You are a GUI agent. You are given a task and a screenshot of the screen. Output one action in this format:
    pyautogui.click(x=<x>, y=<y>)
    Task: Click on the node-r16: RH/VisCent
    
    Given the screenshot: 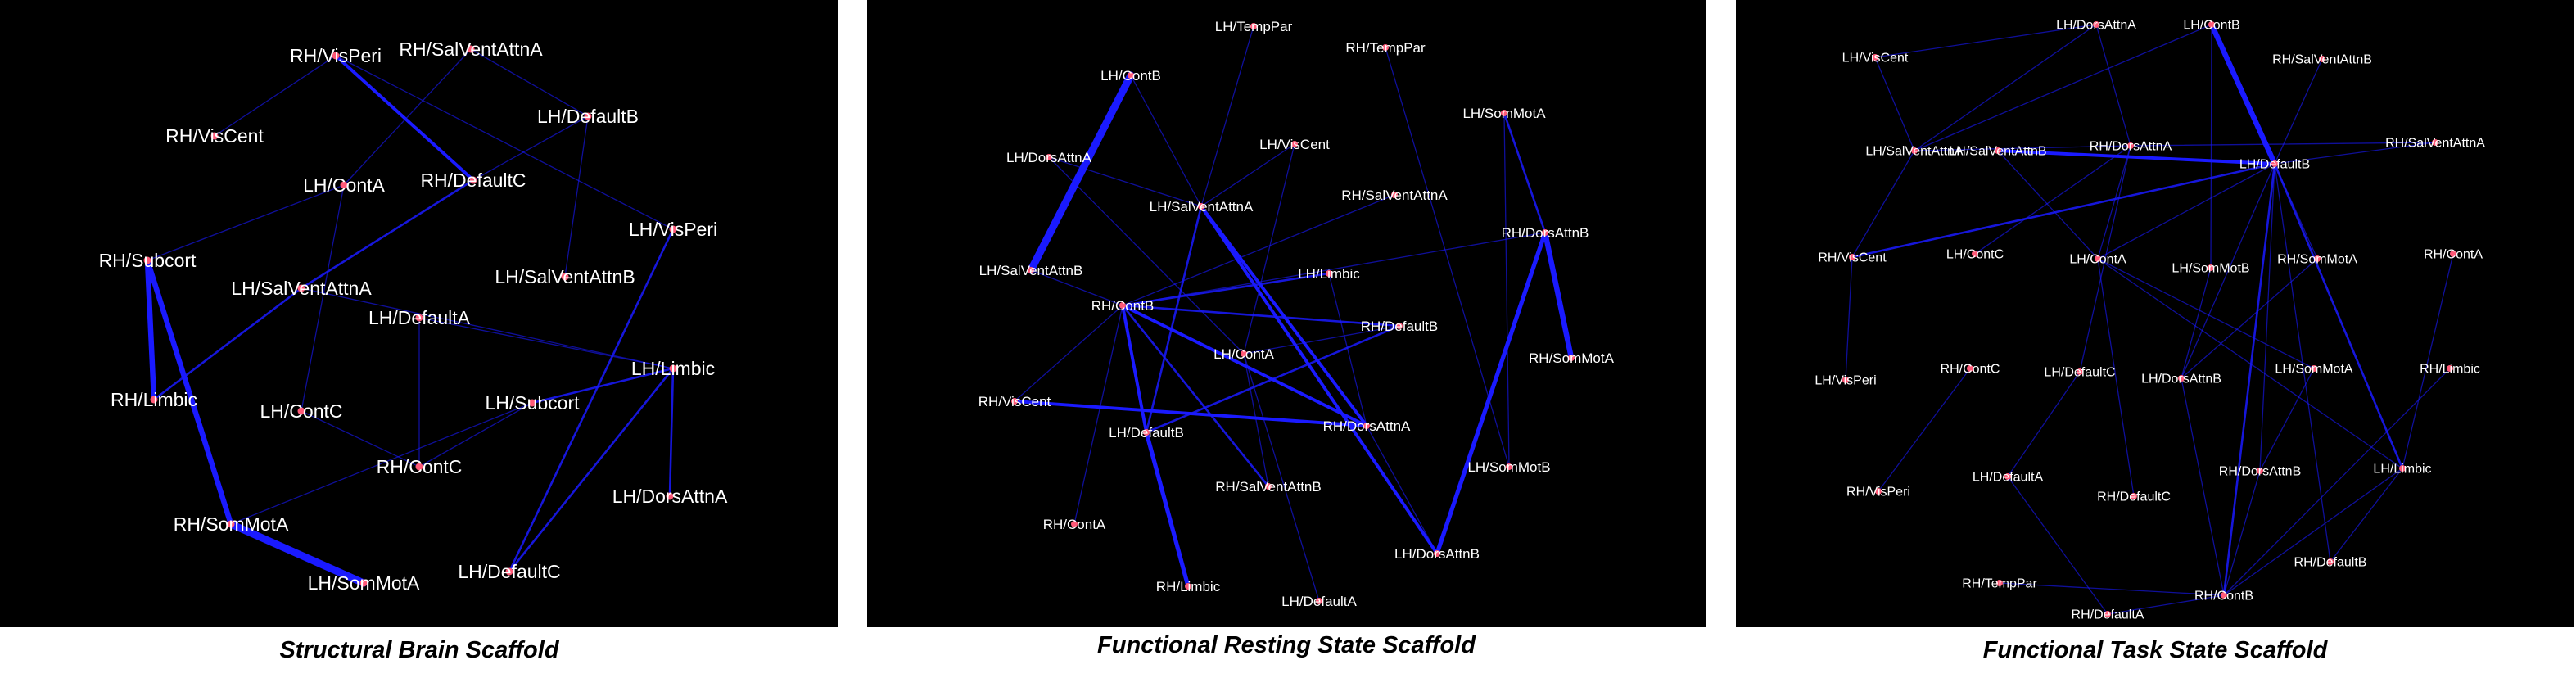 What is the action you would take?
    pyautogui.click(x=1014, y=401)
    